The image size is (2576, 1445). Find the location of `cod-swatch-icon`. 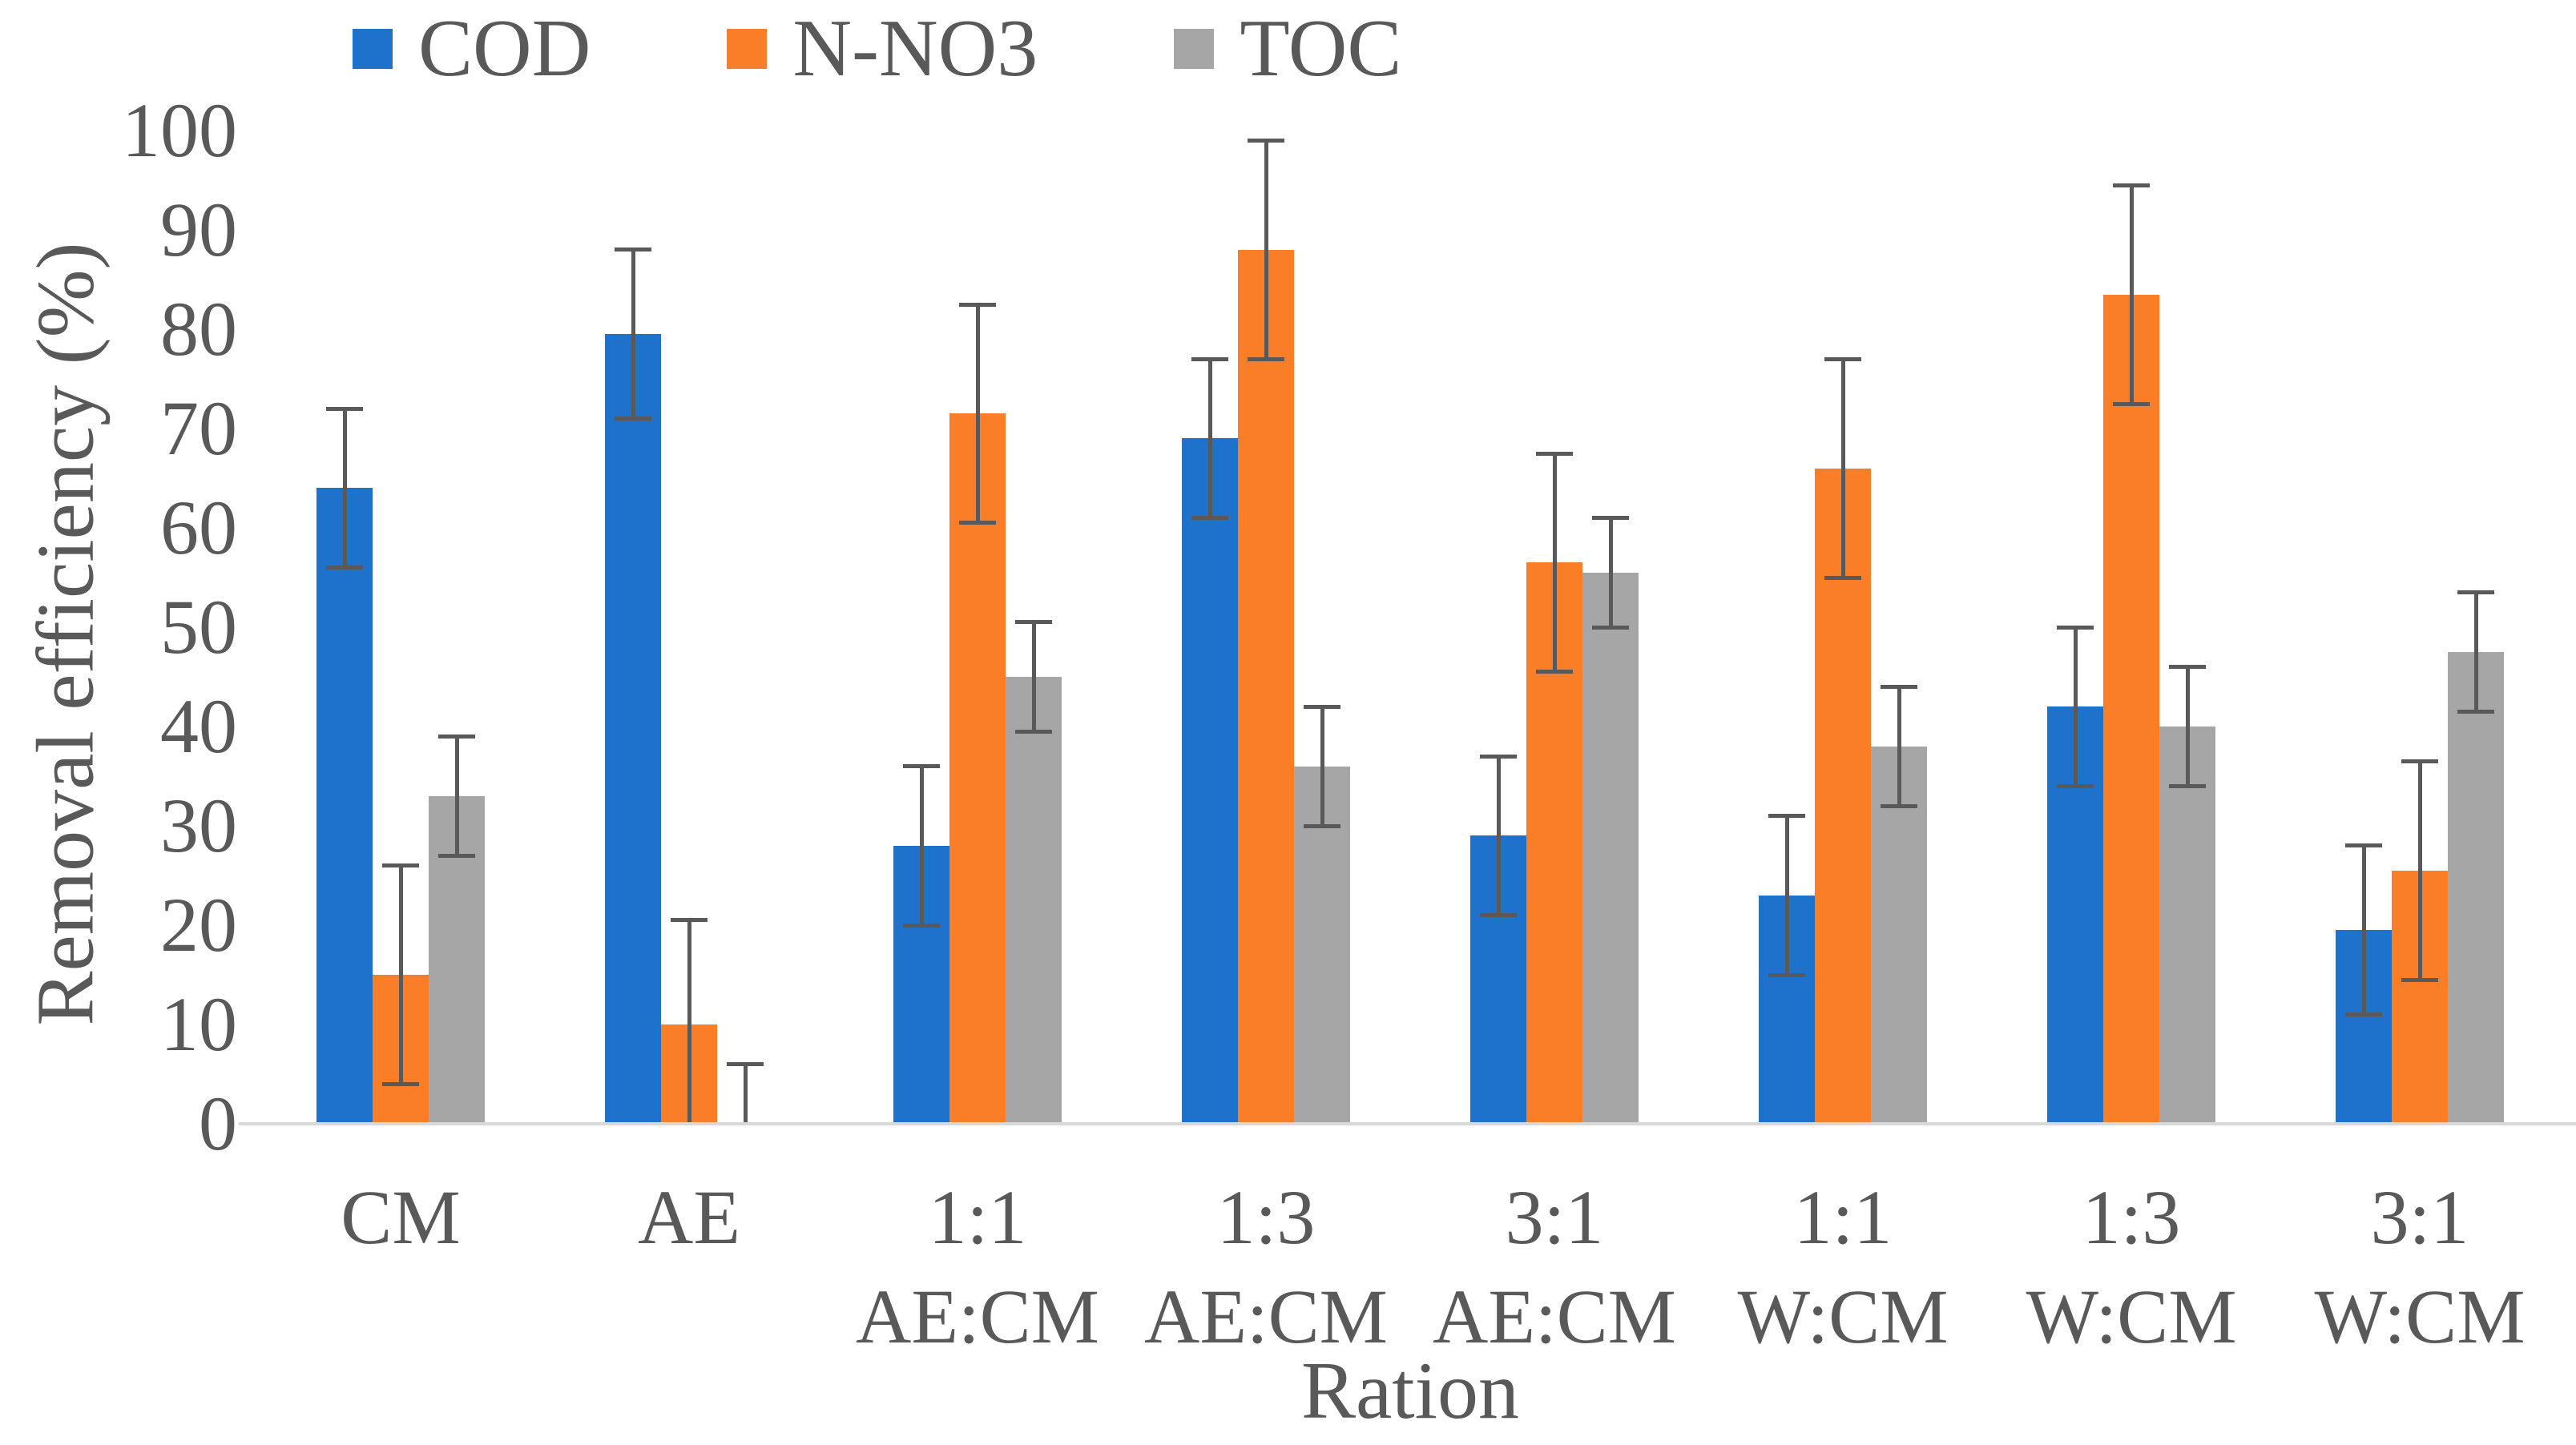

cod-swatch-icon is located at coordinates (373, 49).